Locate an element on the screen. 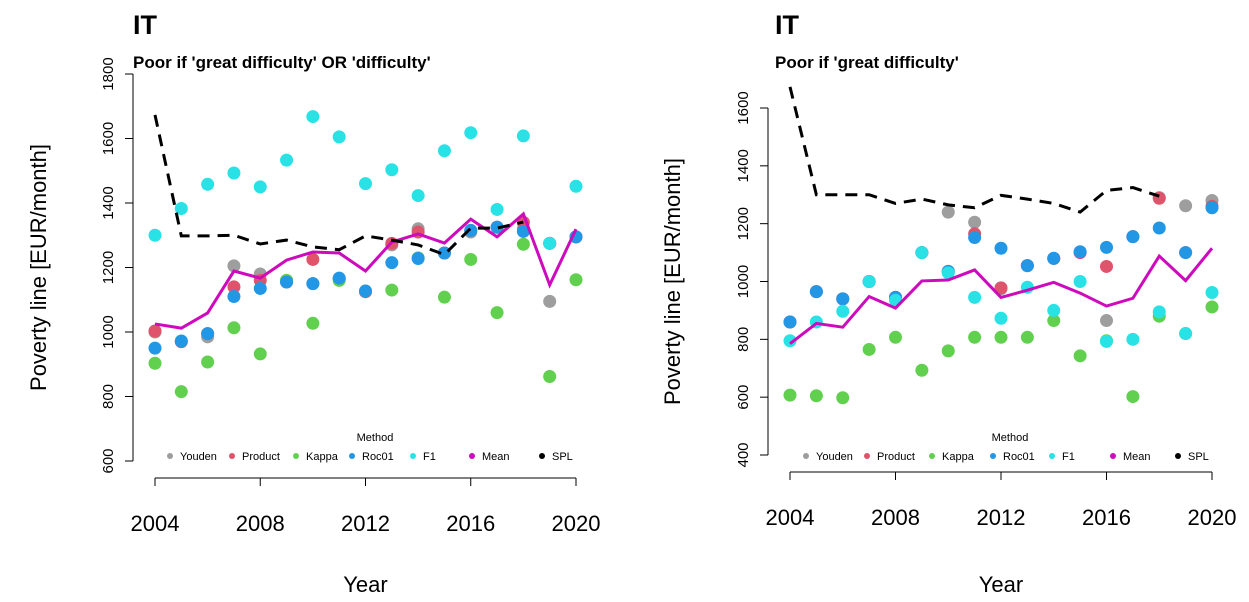  legend-label: Product is located at coordinates (896, 457).